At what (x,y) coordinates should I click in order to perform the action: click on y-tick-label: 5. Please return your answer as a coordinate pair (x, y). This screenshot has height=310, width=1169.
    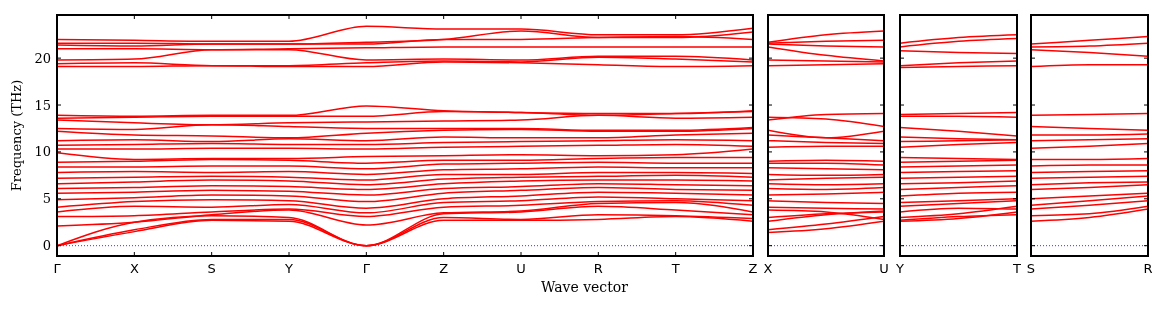
    Looking at the image, I should click on (46, 199).